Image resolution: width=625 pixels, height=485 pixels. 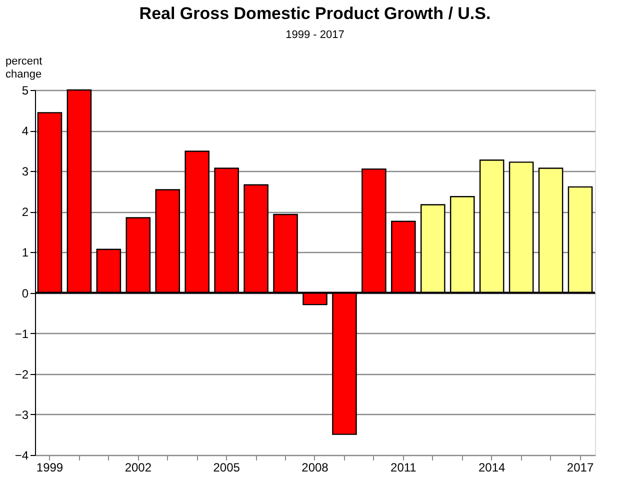 What do you see at coordinates (403, 467) in the screenshot?
I see `x-tick-label: 2011` at bounding box center [403, 467].